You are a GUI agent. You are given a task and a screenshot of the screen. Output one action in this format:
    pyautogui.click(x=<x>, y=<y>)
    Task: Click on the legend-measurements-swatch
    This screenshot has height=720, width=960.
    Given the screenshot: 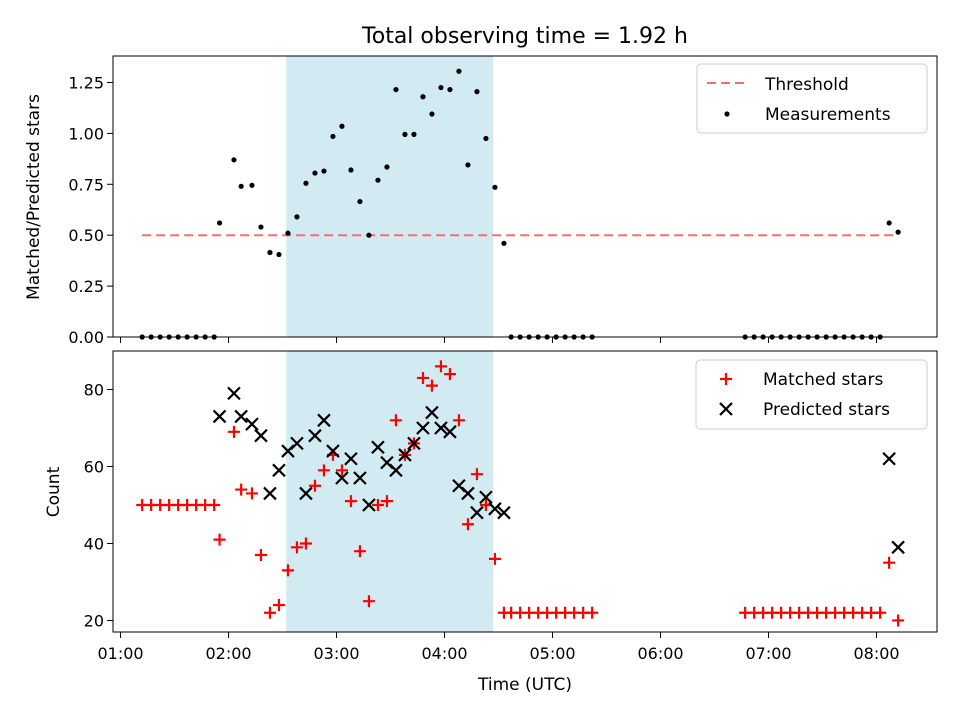 What is the action you would take?
    pyautogui.click(x=727, y=114)
    